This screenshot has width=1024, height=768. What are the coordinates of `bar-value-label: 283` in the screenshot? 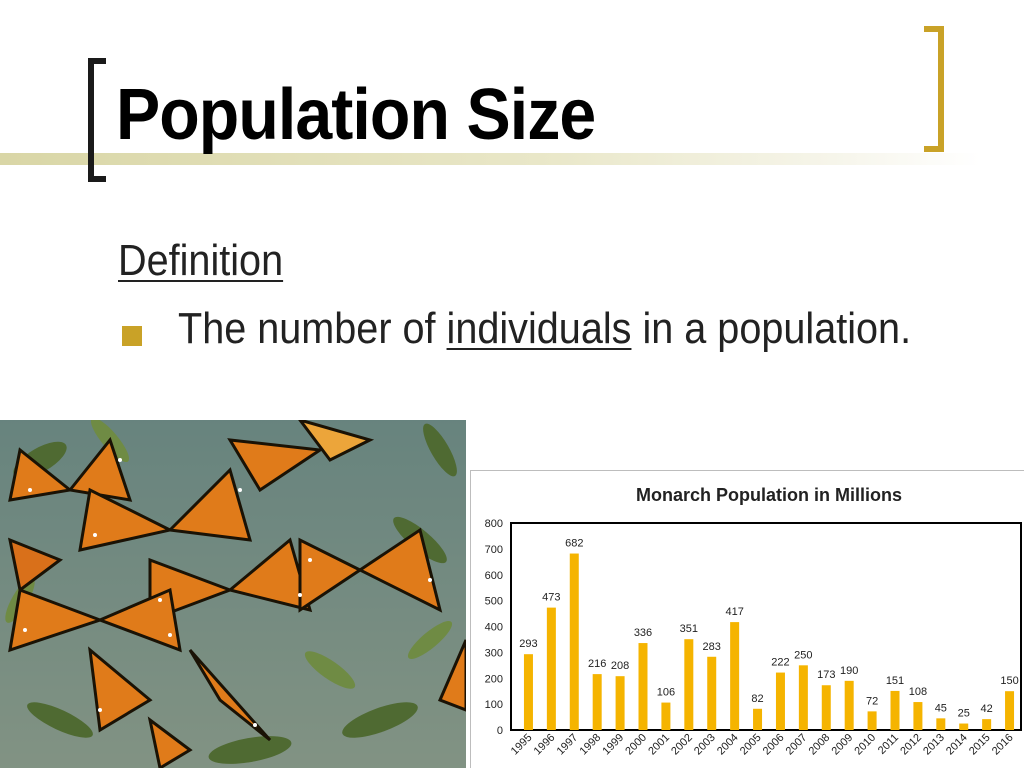 It's located at (712, 647).